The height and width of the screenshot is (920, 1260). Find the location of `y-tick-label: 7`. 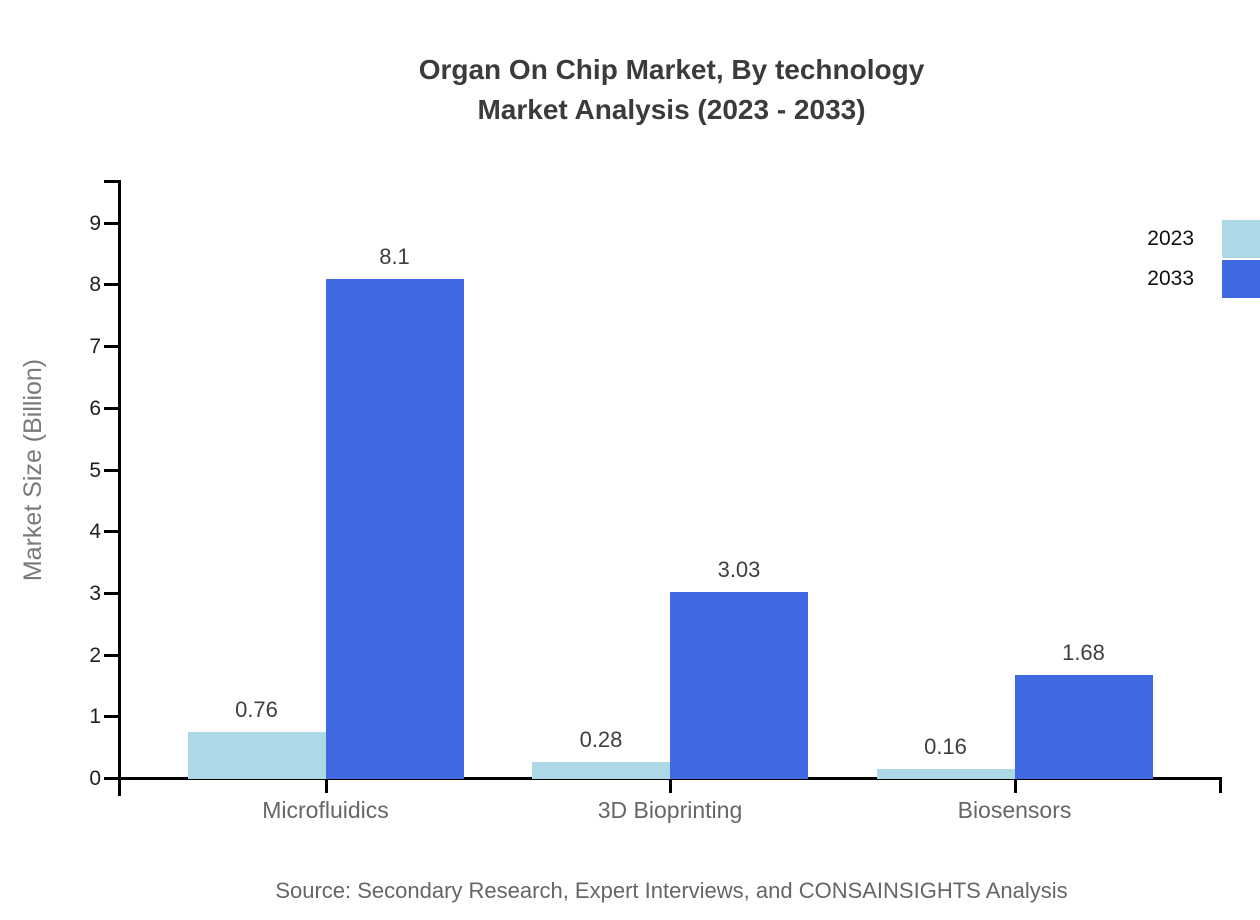

y-tick-label: 7 is located at coordinates (95, 347).